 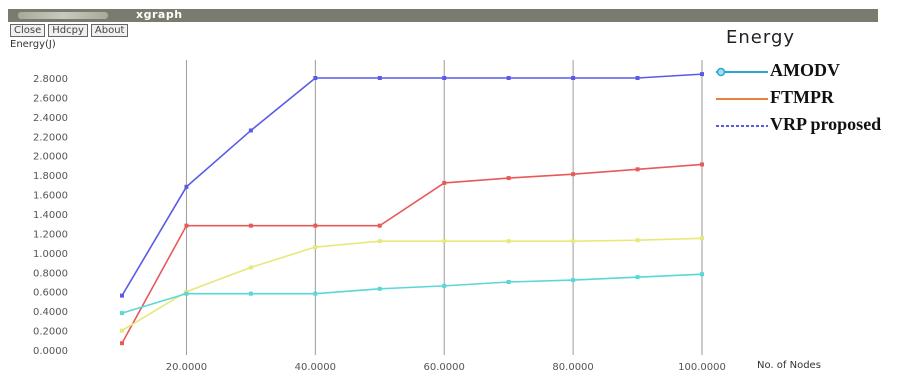 What do you see at coordinates (50, 79) in the screenshot?
I see `y-tick-label-14: 2.8000` at bounding box center [50, 79].